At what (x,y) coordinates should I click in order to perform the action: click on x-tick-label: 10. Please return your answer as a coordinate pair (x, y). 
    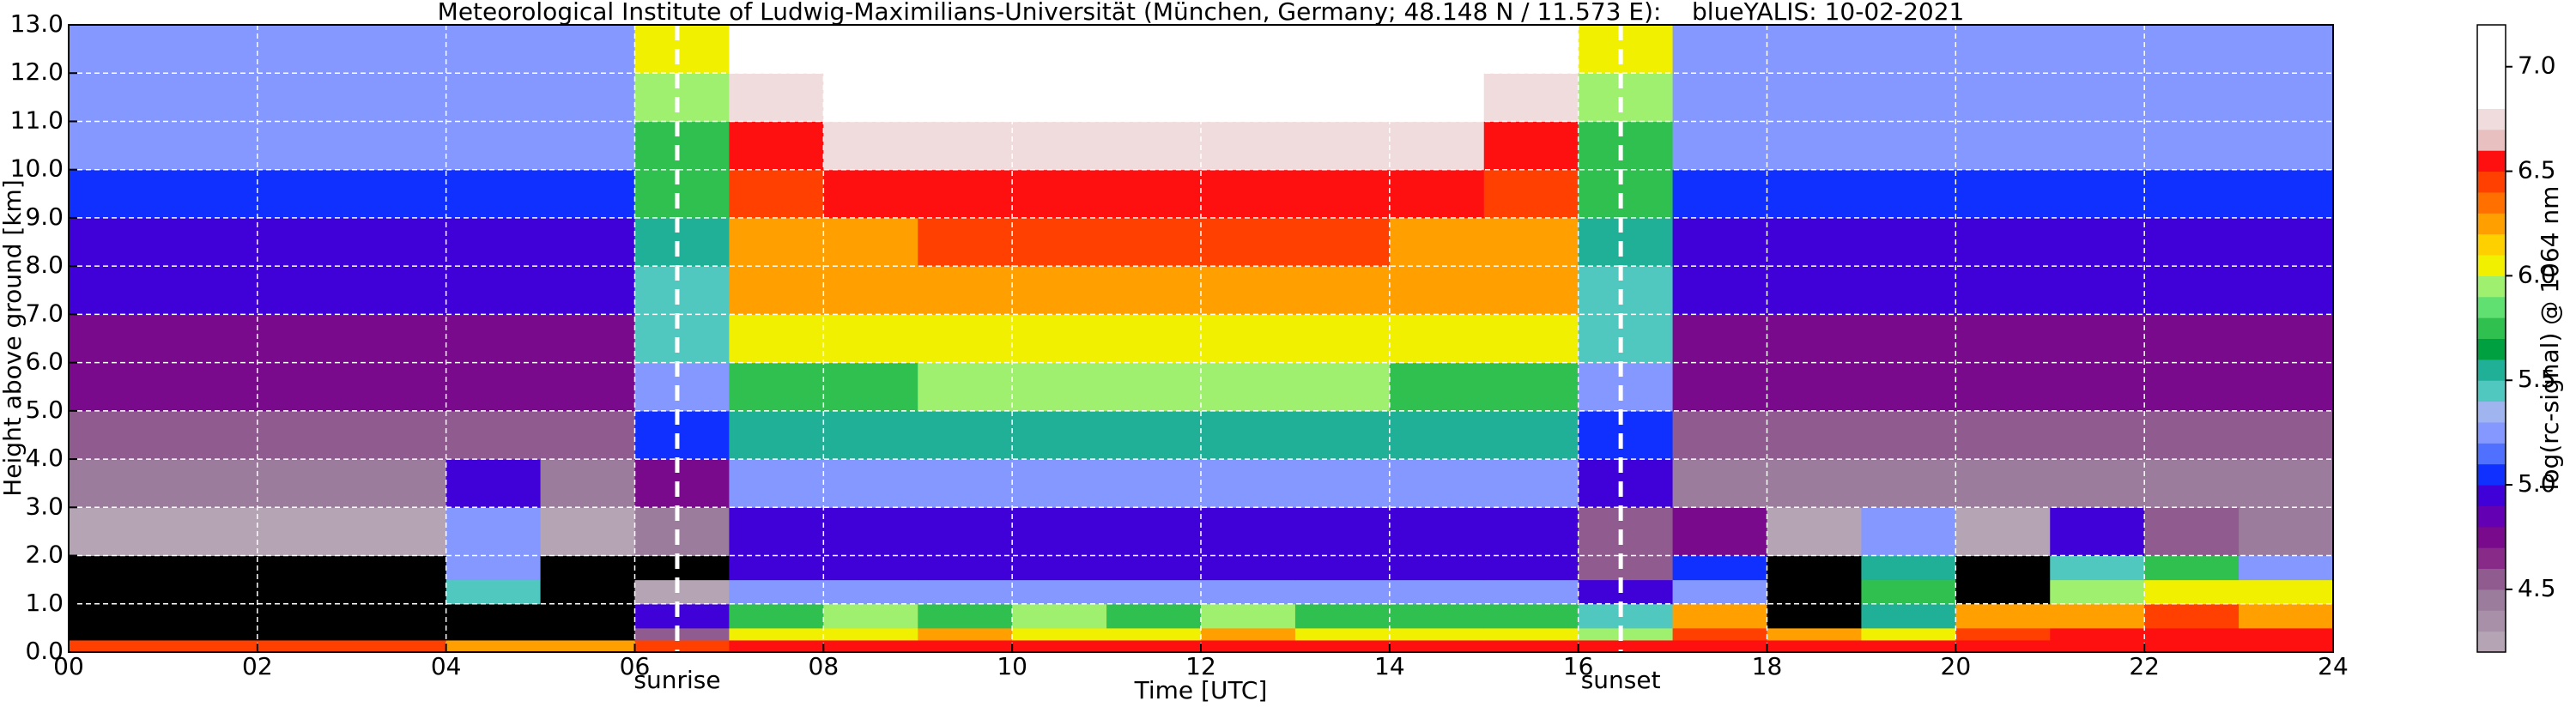
    Looking at the image, I should click on (1012, 666).